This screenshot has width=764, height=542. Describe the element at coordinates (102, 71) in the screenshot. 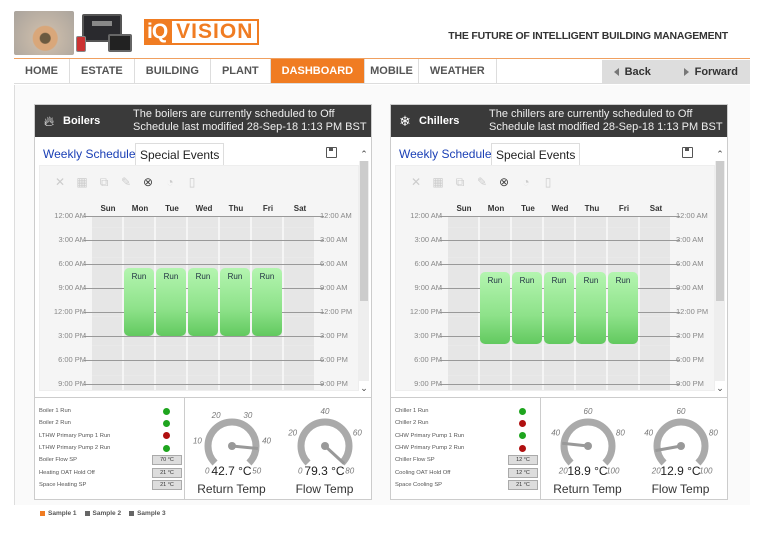

I see `nav-estate: ESTATE` at that location.